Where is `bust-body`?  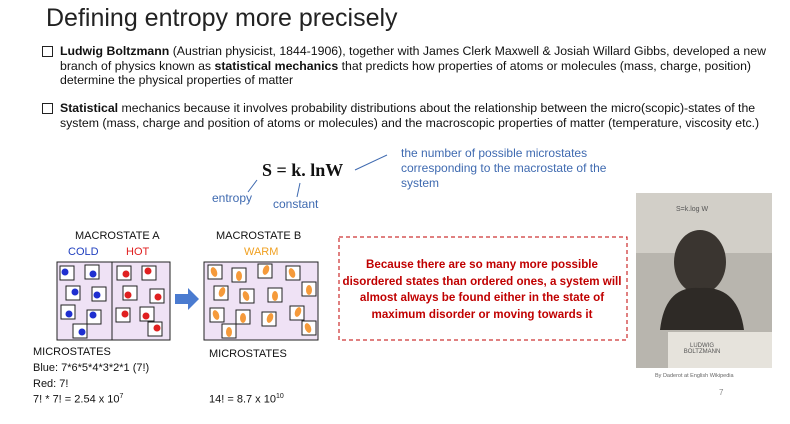 bust-body is located at coordinates (702, 308).